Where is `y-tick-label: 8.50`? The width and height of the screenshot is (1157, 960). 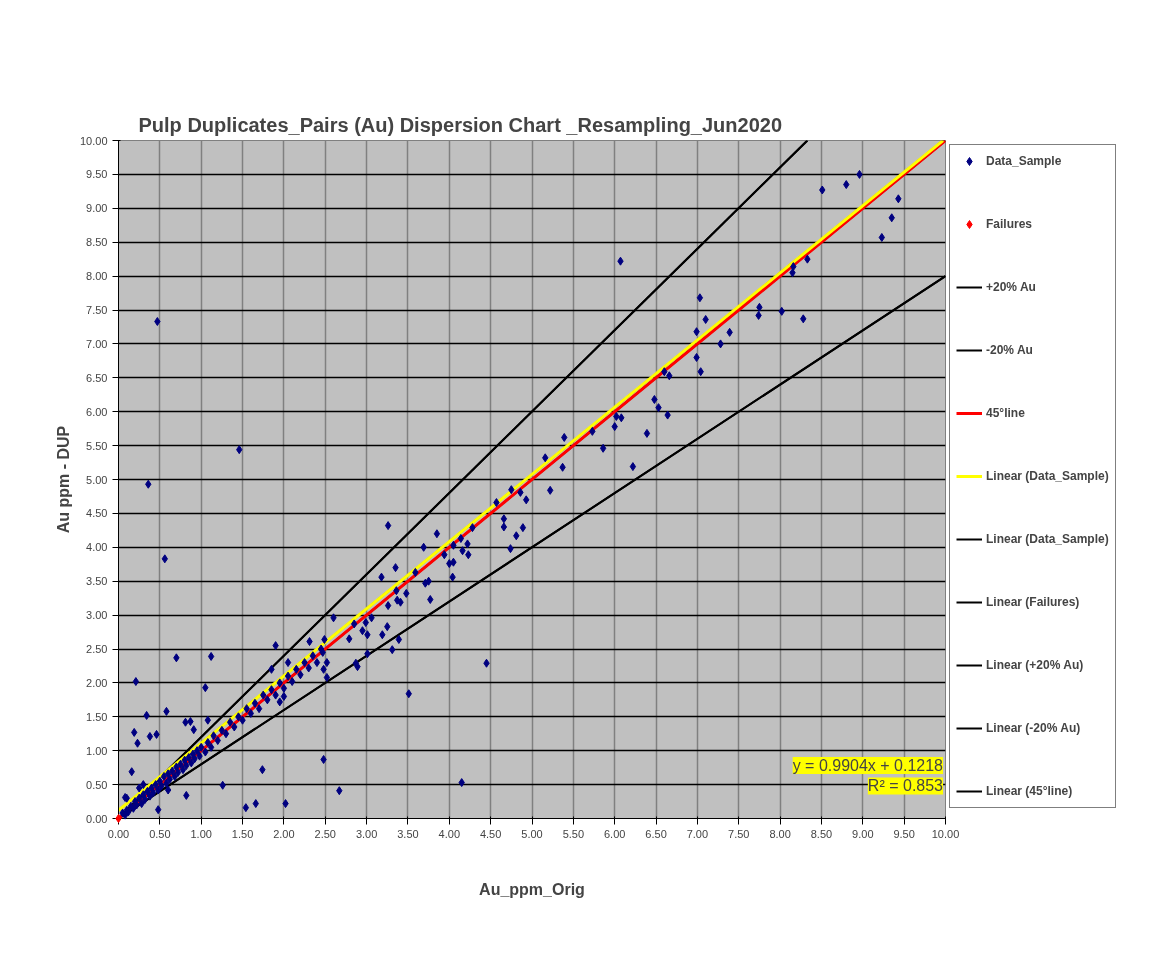
y-tick-label: 8.50 is located at coordinates (97, 242).